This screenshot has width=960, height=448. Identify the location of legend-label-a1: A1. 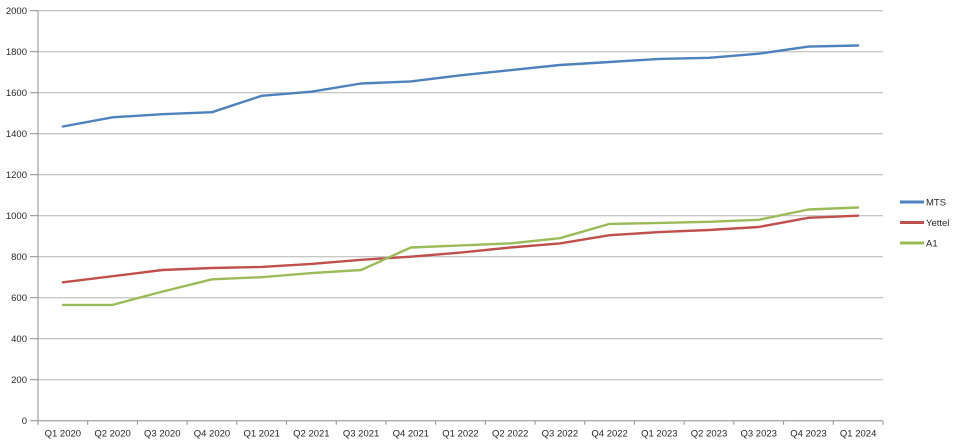
(932, 244).